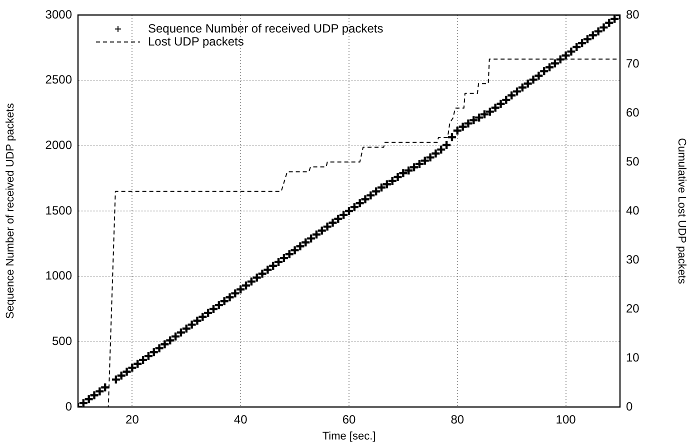 The image size is (692, 447). I want to click on x-tick-label: 80, so click(457, 419).